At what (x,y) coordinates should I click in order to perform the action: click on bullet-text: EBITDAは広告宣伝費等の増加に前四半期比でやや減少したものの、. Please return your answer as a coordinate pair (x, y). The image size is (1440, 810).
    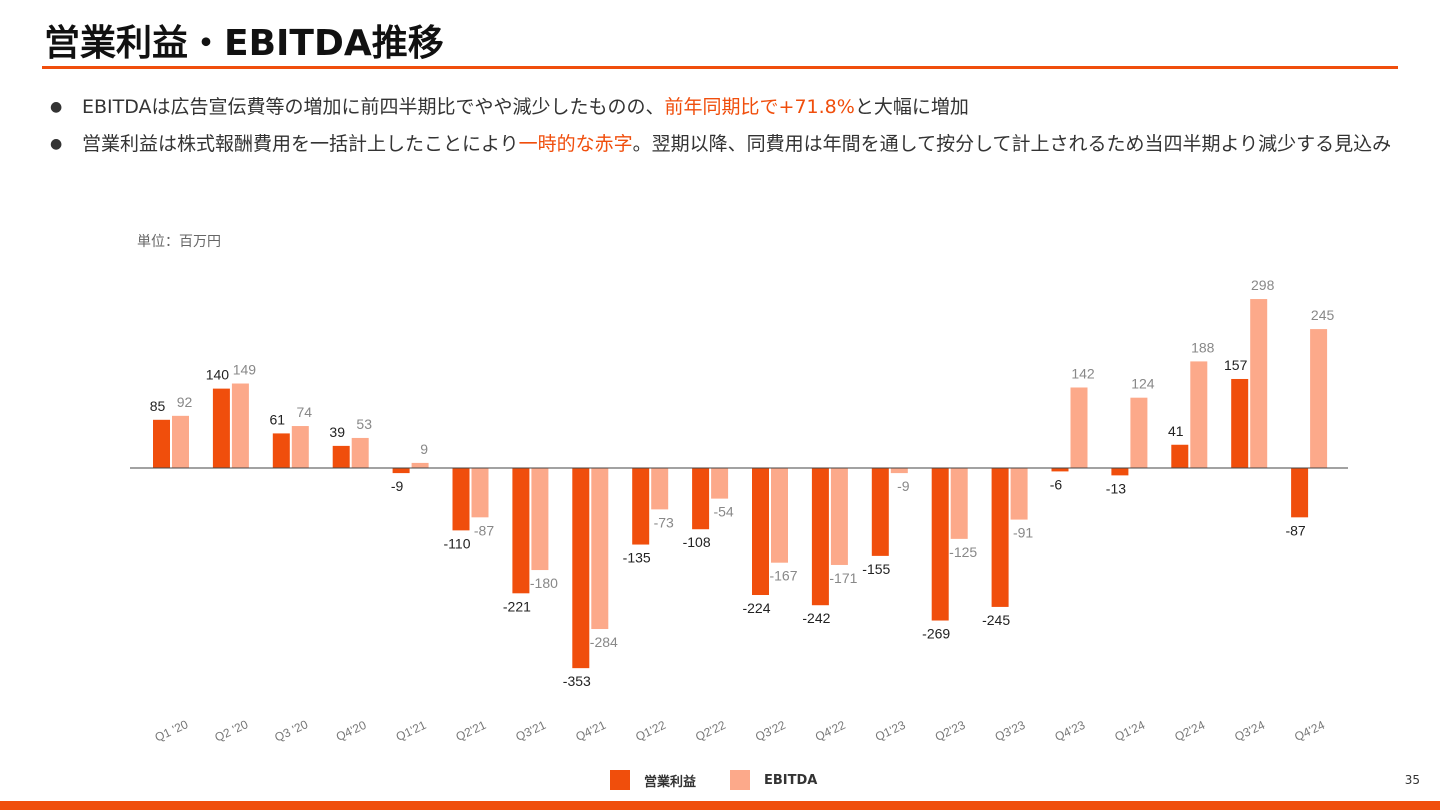
    Looking at the image, I should click on (373, 107).